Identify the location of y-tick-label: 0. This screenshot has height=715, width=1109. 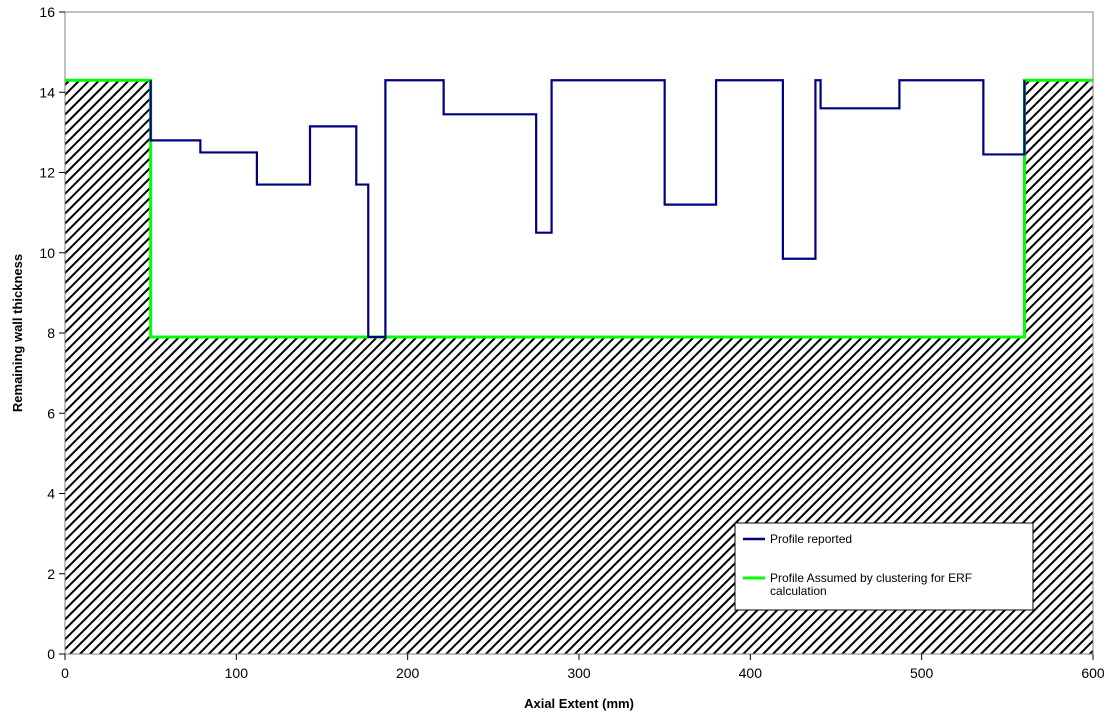
(51, 654).